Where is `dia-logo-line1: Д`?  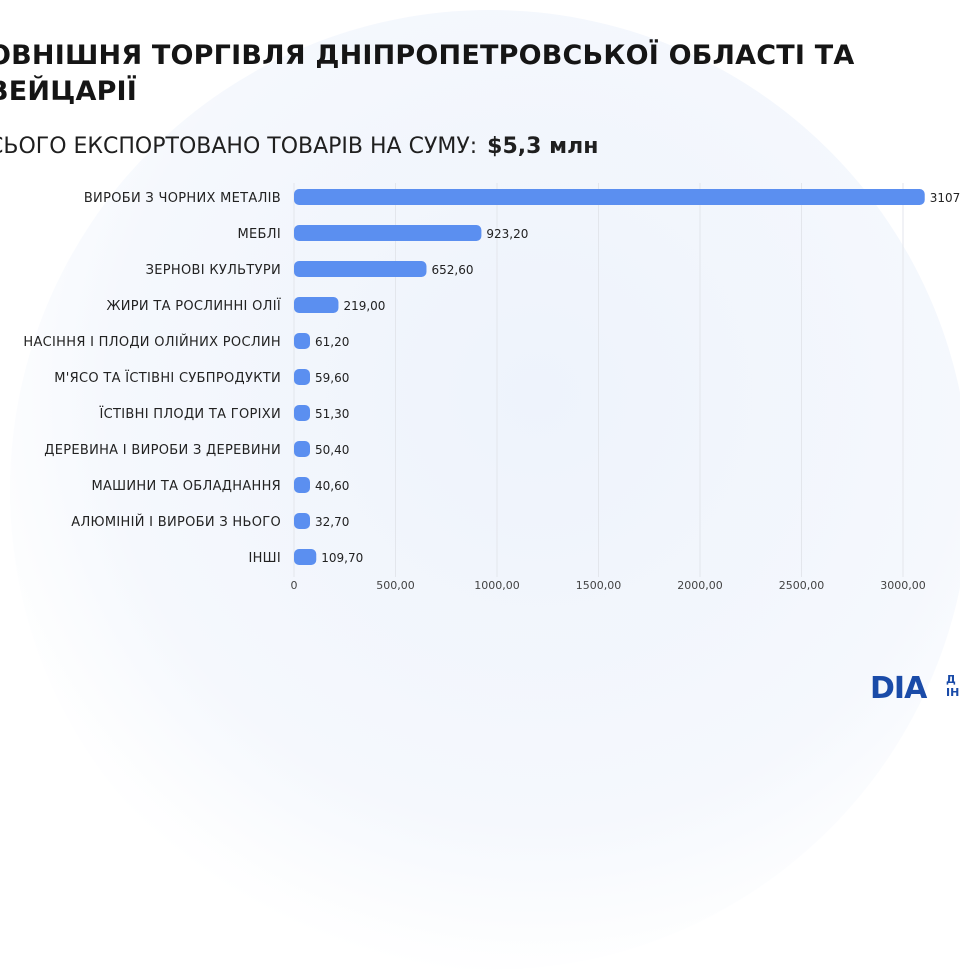
dia-logo-line1: Д is located at coordinates (951, 679).